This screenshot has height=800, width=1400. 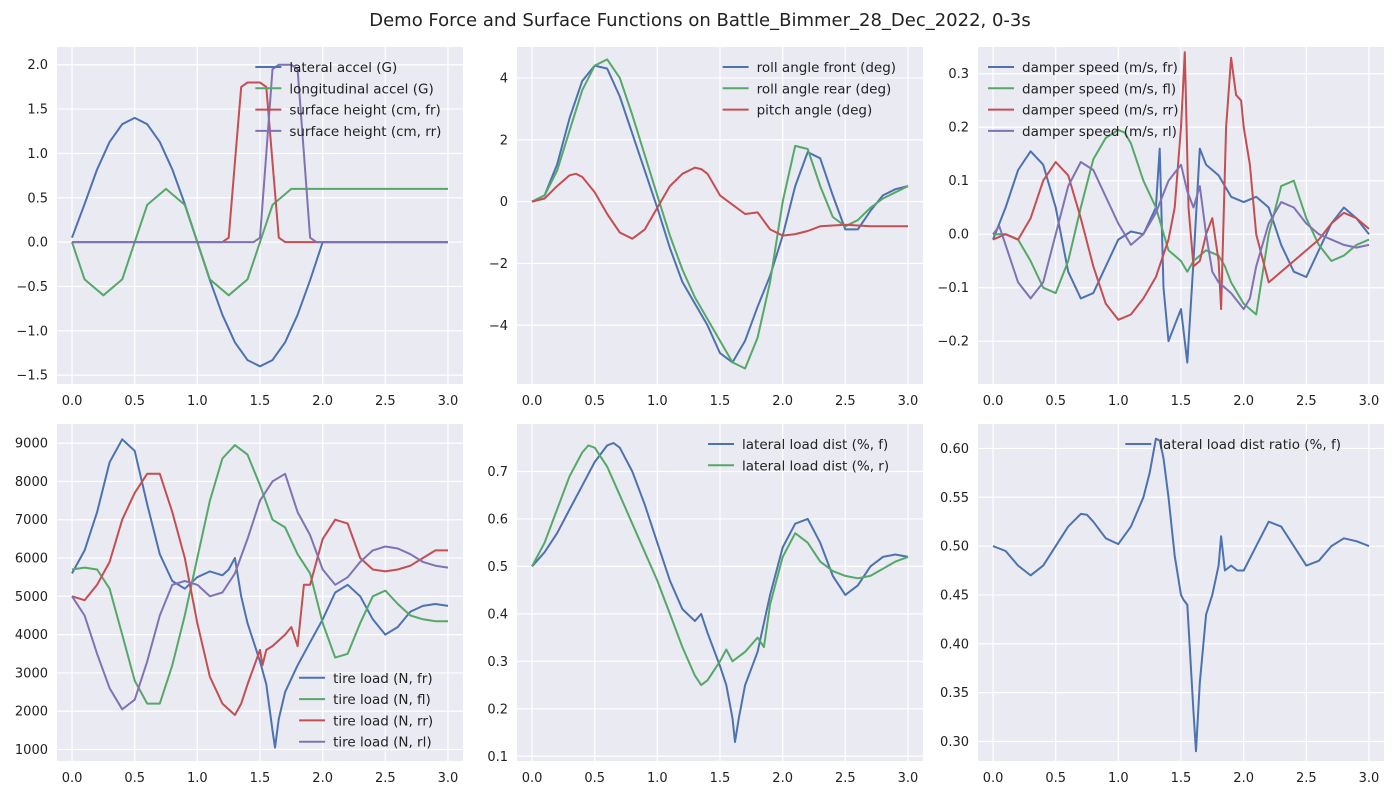 What do you see at coordinates (504, 78) in the screenshot?
I see `y-tick-label: 4` at bounding box center [504, 78].